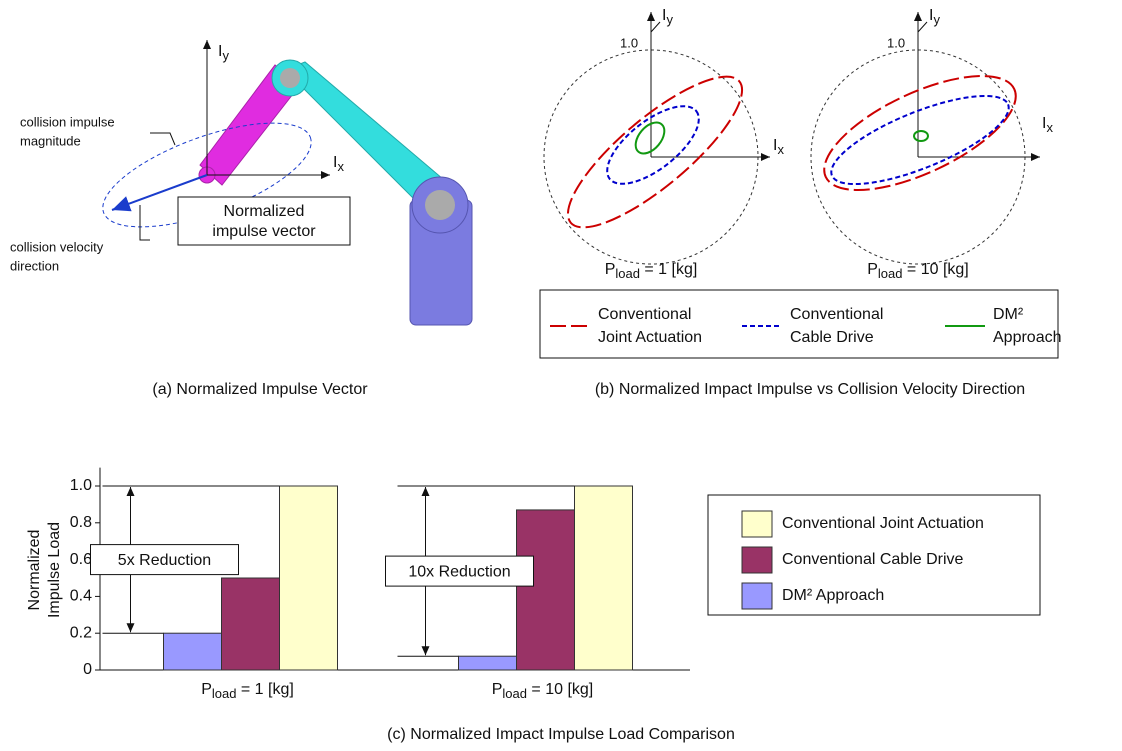 This screenshot has width=1122, height=751. Describe the element at coordinates (87, 669) in the screenshot. I see `y-tick-label: 0` at that location.